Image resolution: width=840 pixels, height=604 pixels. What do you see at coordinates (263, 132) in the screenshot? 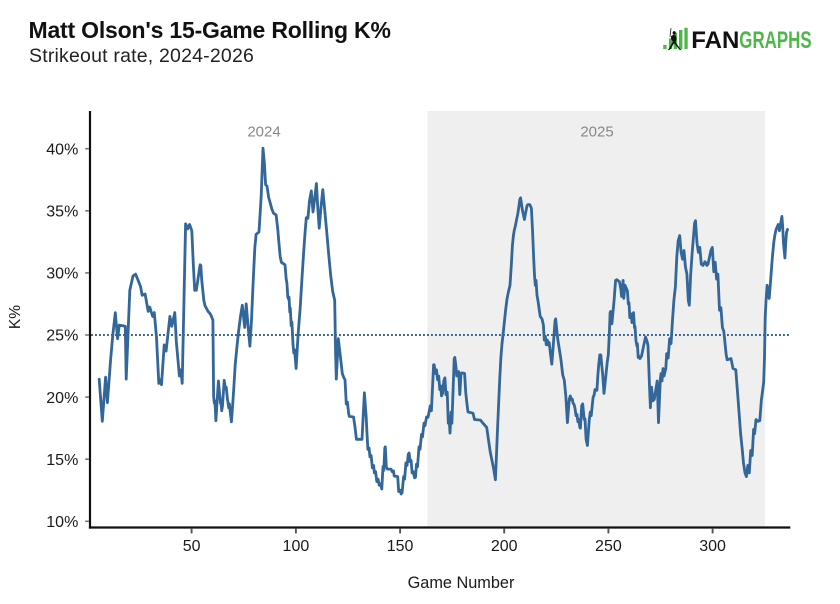
I see `svg-text: 2024` at bounding box center [263, 132].